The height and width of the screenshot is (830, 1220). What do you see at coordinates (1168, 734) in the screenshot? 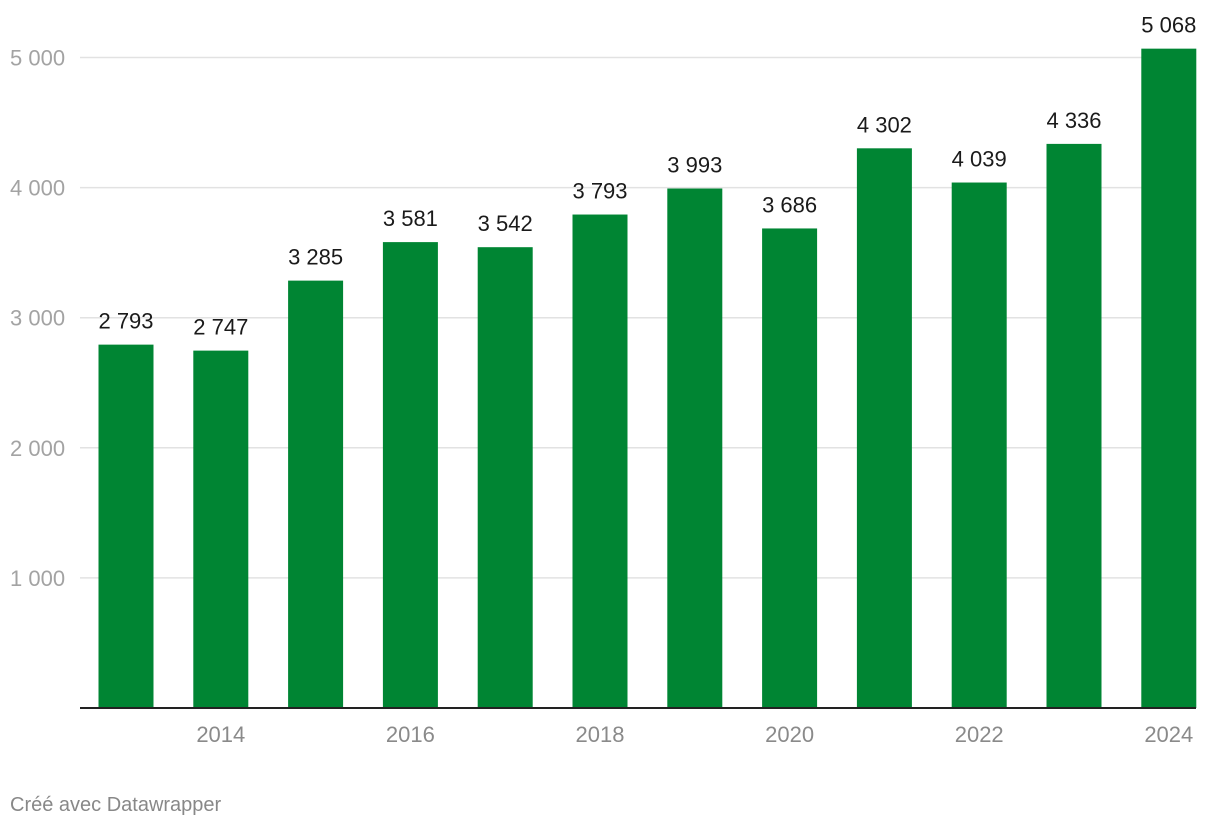
I see `x-tick-label-2024: 2024` at bounding box center [1168, 734].